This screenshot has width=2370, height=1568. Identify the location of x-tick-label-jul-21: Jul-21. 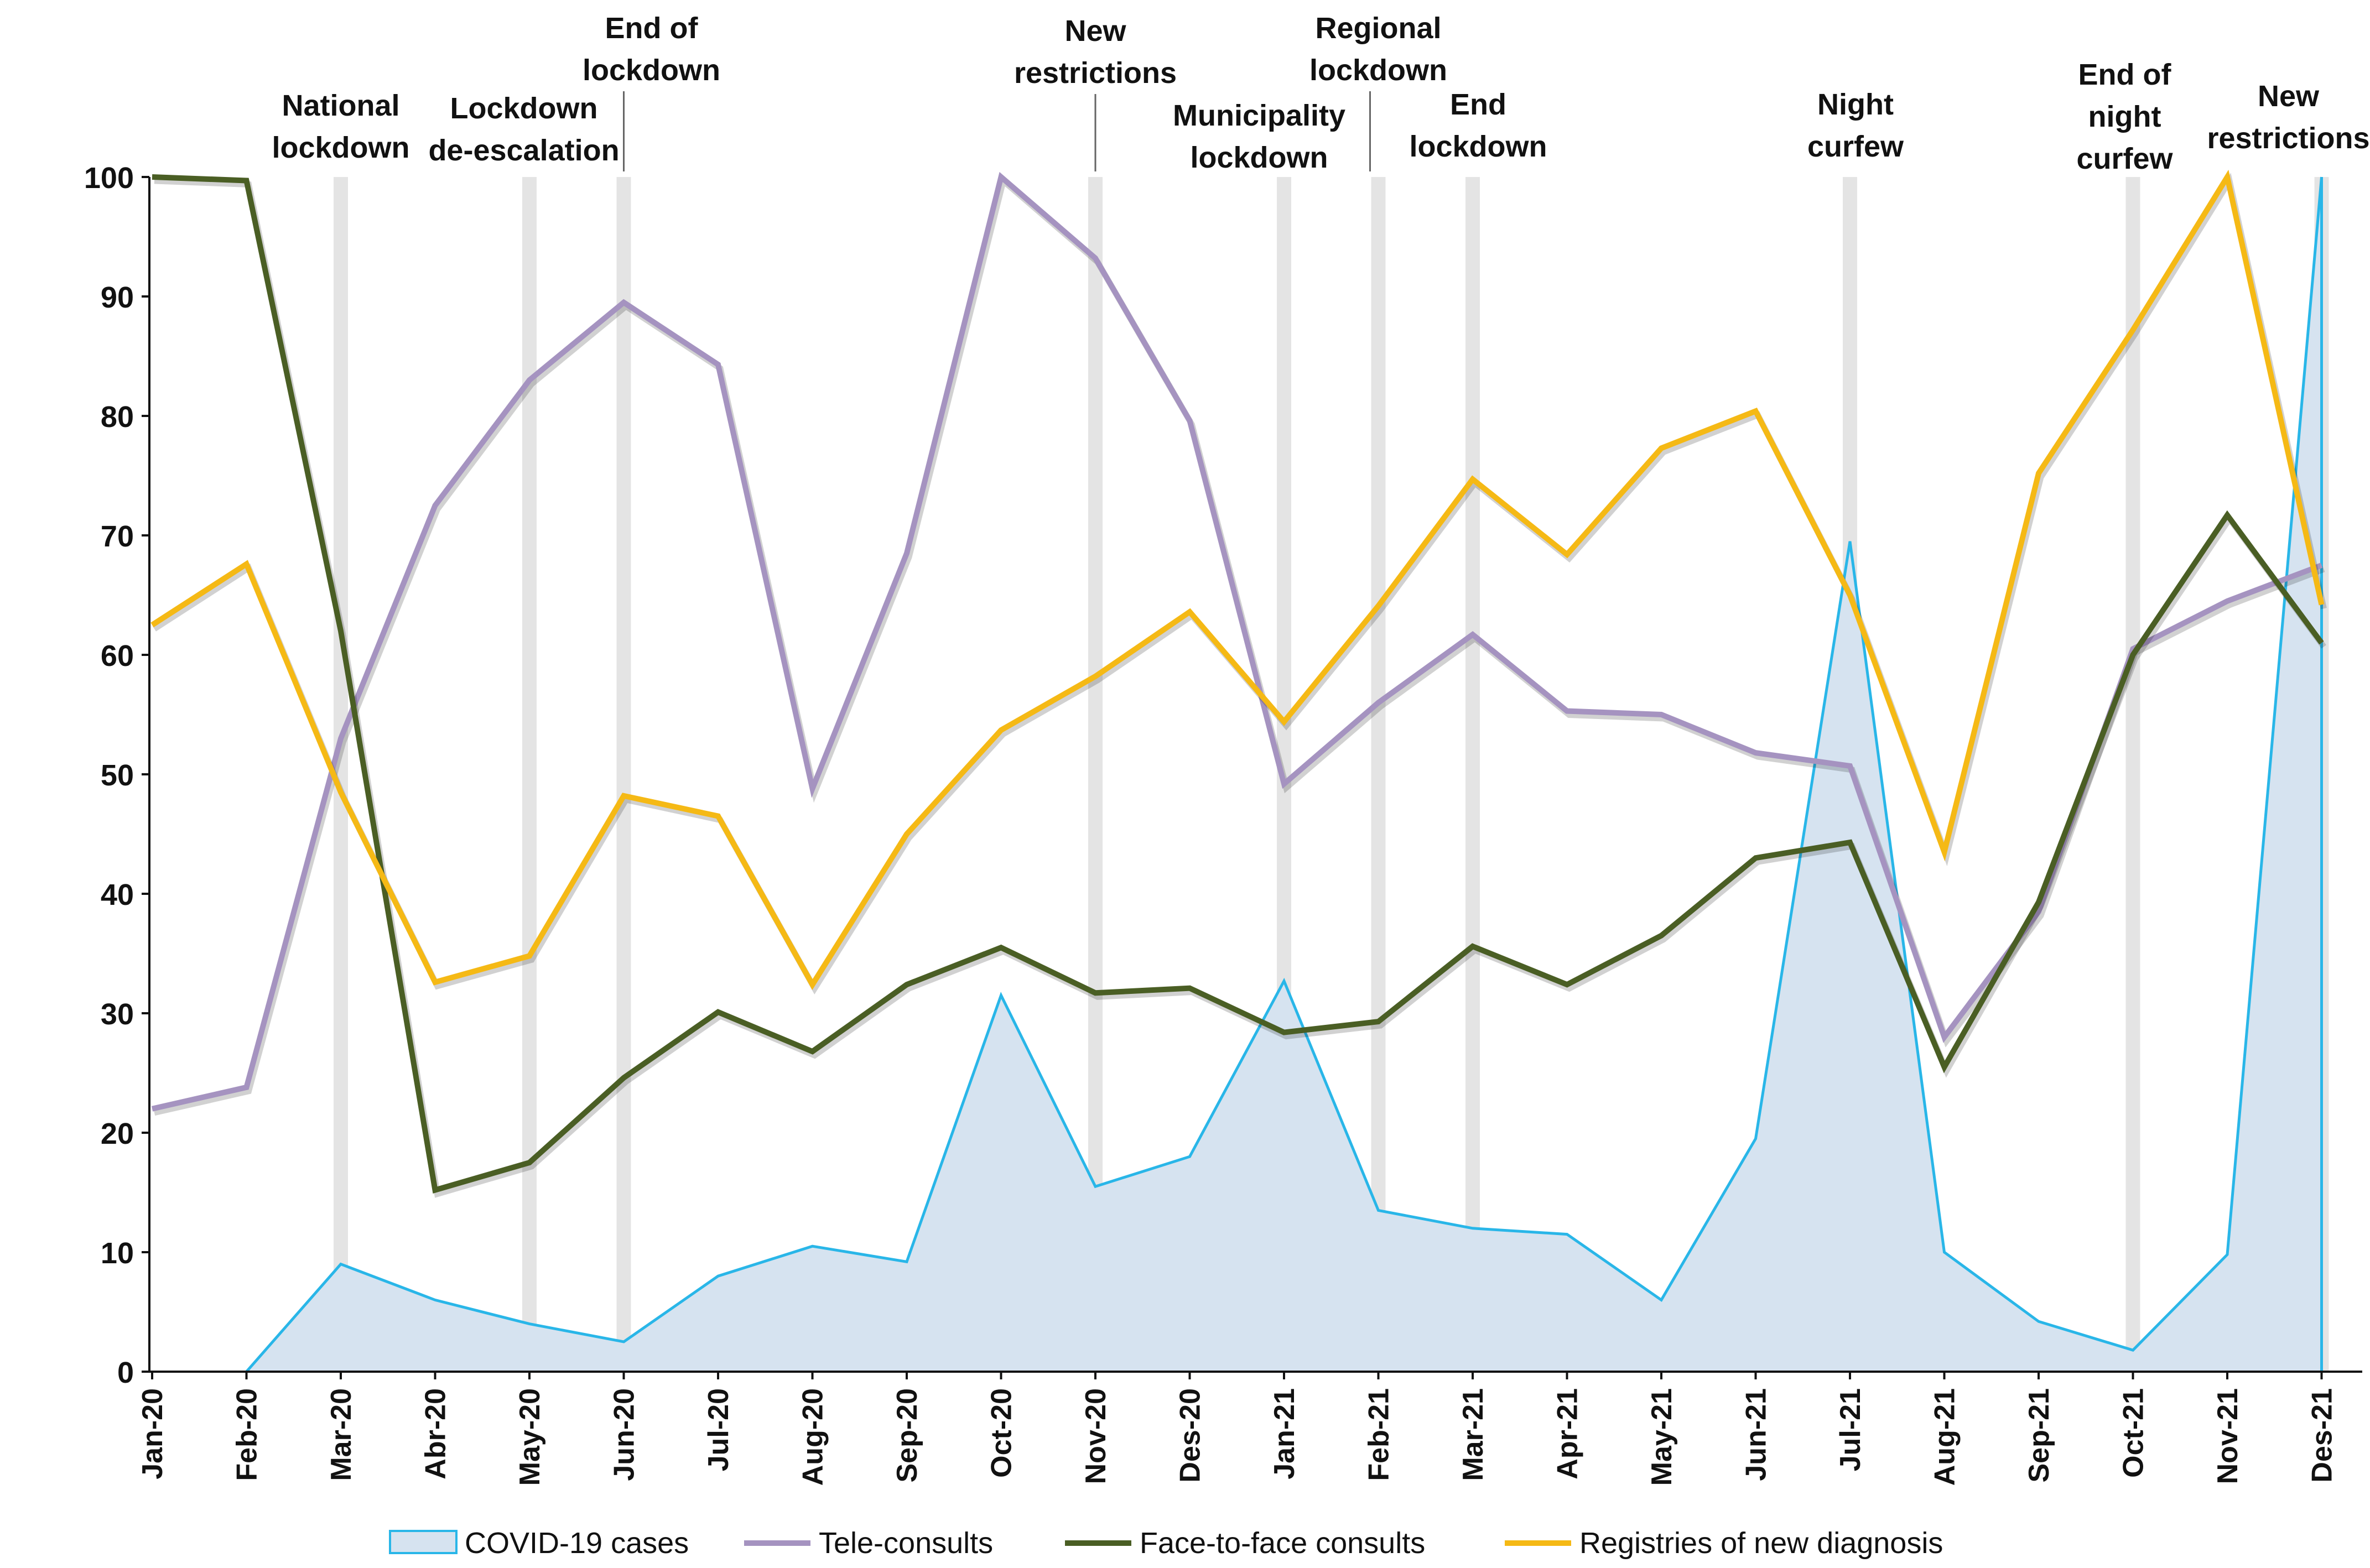
(1851, 1429).